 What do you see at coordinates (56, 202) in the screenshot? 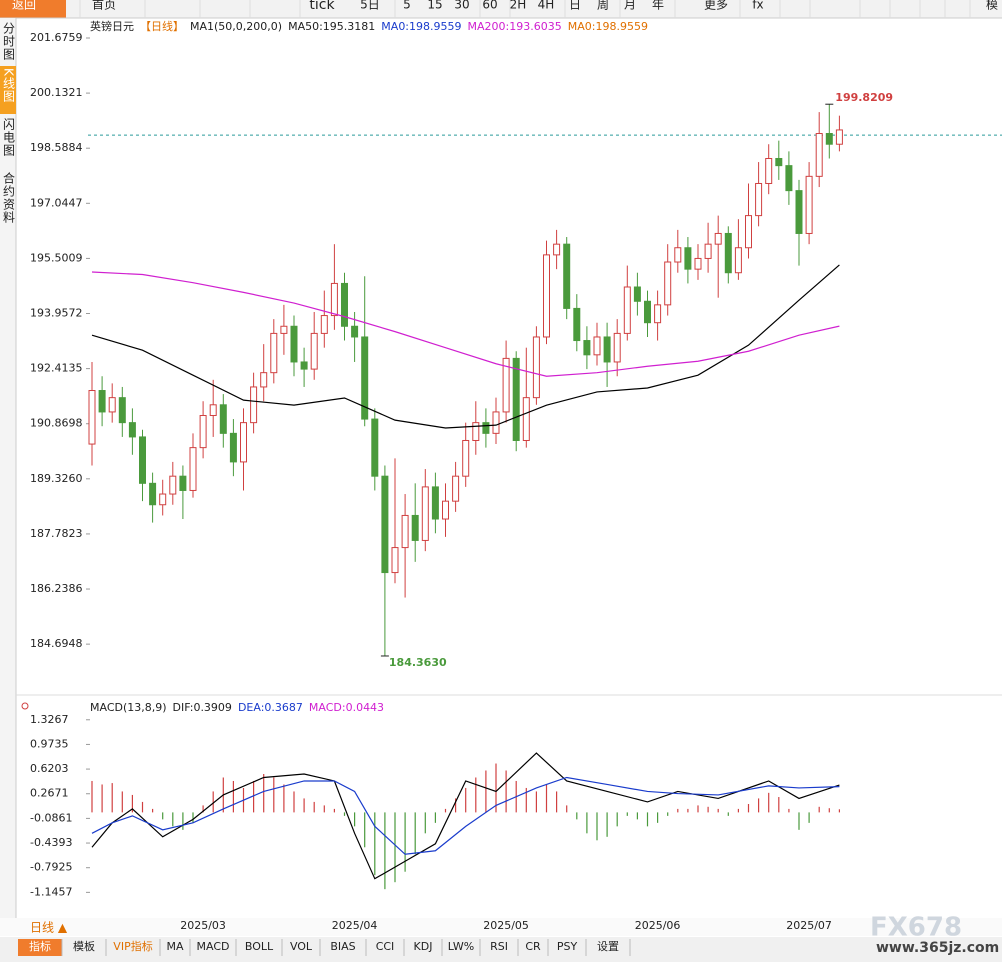
I see `y-tick-label: 197.0447` at bounding box center [56, 202].